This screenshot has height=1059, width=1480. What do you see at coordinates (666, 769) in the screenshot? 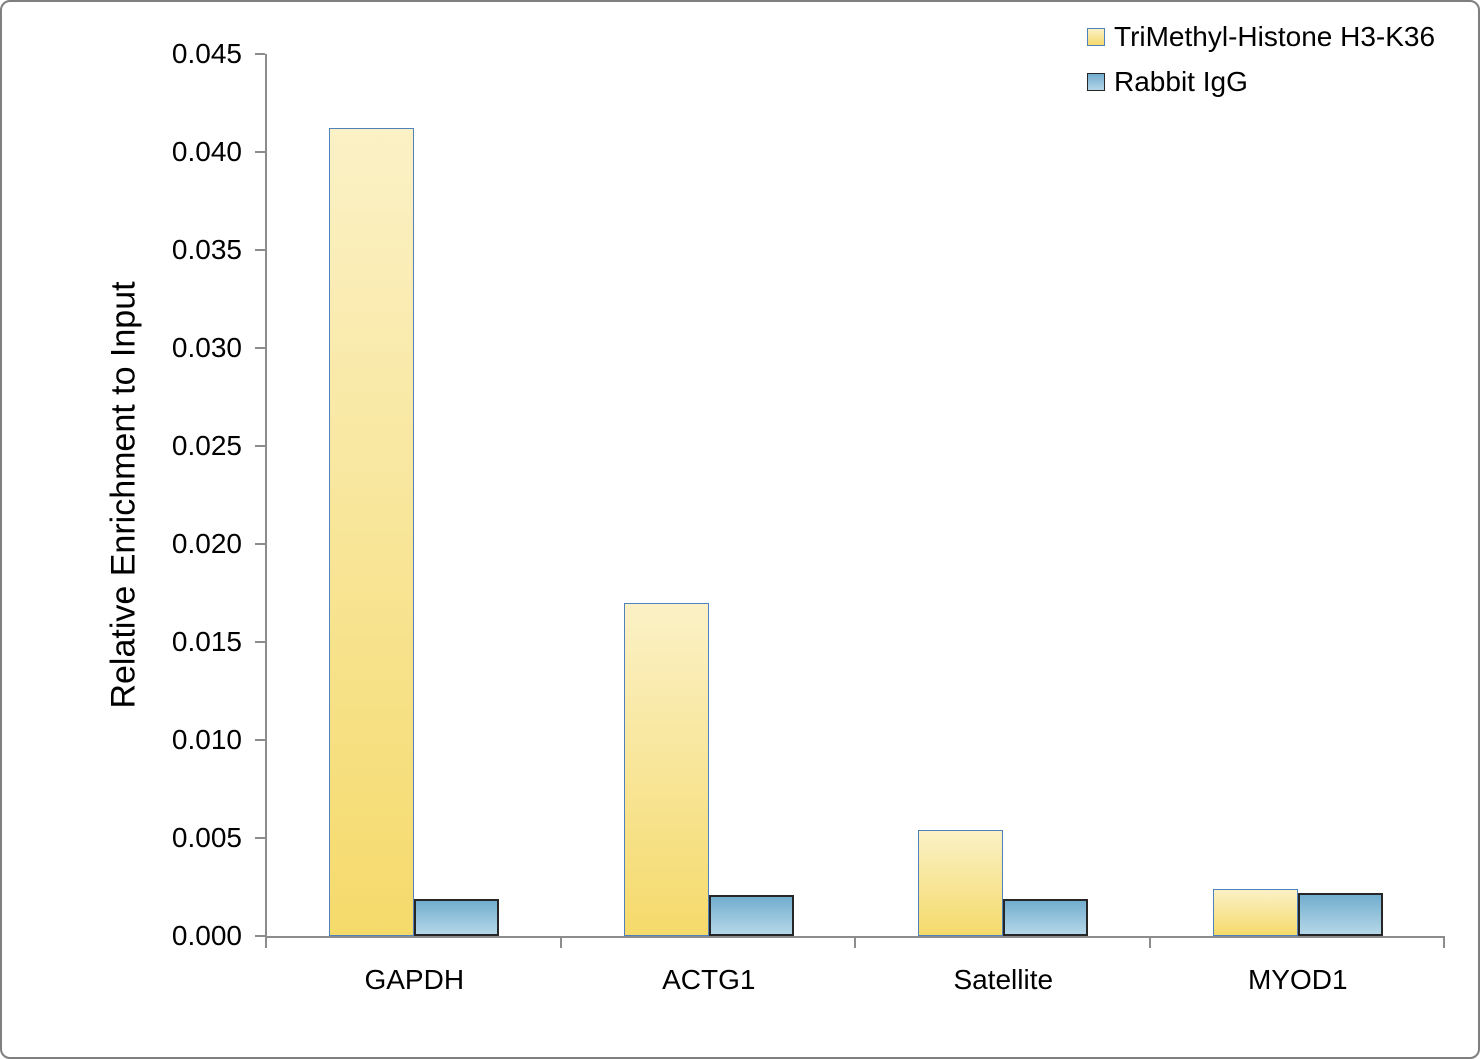
I see `bar-trimethyl-h3k36-actg1` at bounding box center [666, 769].